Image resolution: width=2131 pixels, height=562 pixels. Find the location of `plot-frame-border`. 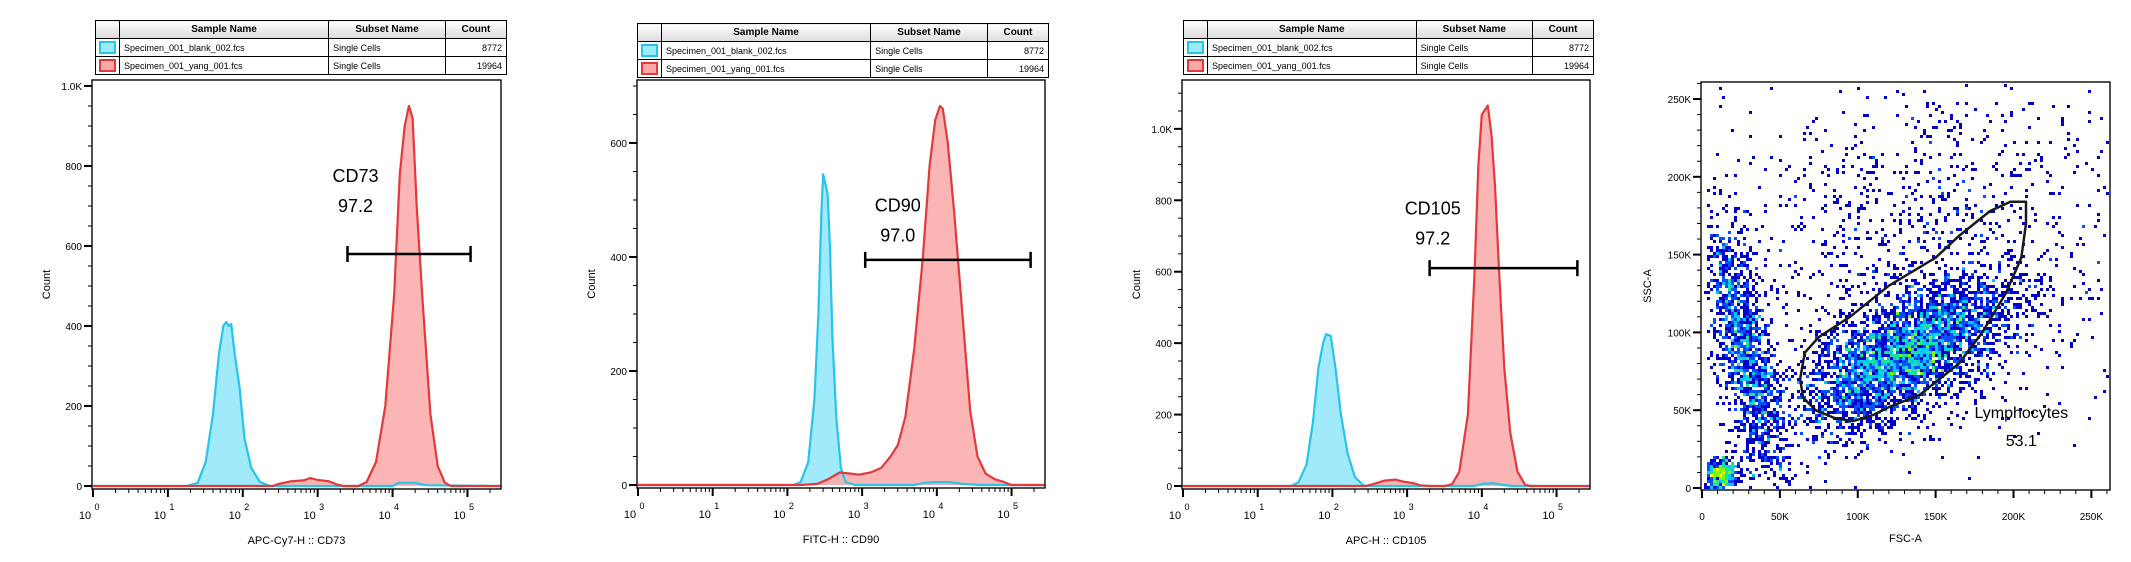

plot-frame-border is located at coordinates (841, 284).